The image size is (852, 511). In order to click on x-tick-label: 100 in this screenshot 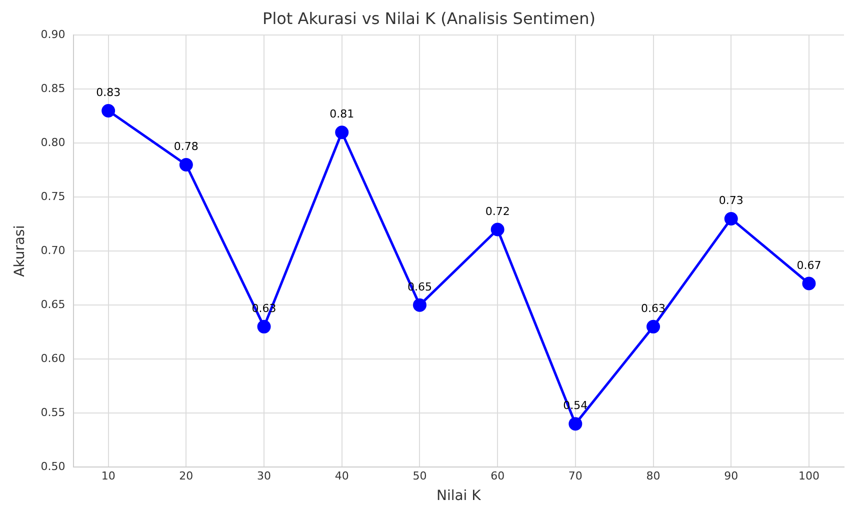, I will do `click(809, 475)`.